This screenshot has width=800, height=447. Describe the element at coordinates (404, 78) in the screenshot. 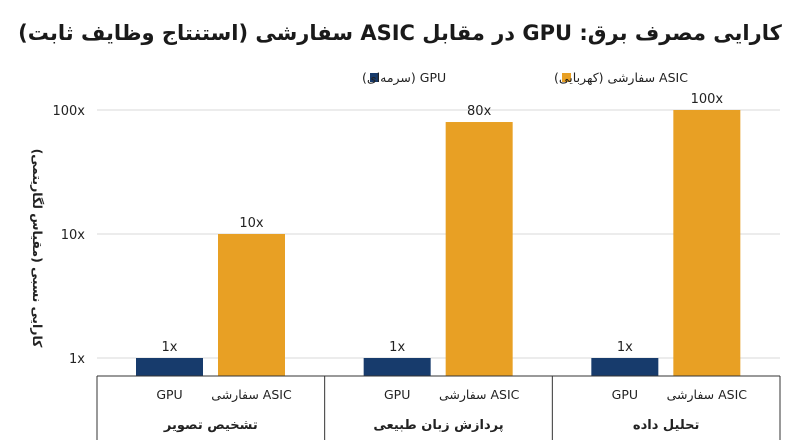

I see `legend-label: GPU (سرمه‌ای)` at that location.